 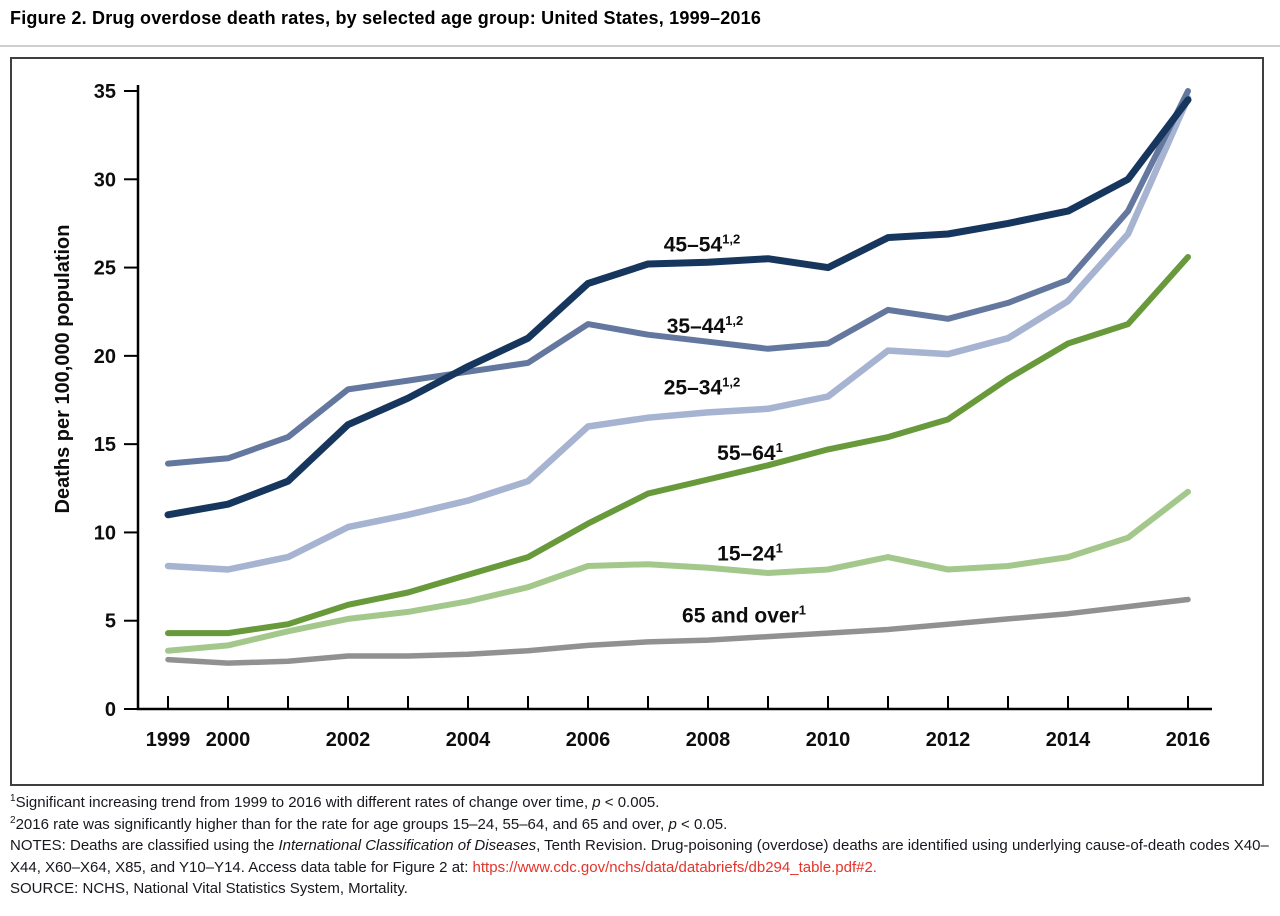 What do you see at coordinates (105, 445) in the screenshot?
I see `y-axis-tick-label: 15` at bounding box center [105, 445].